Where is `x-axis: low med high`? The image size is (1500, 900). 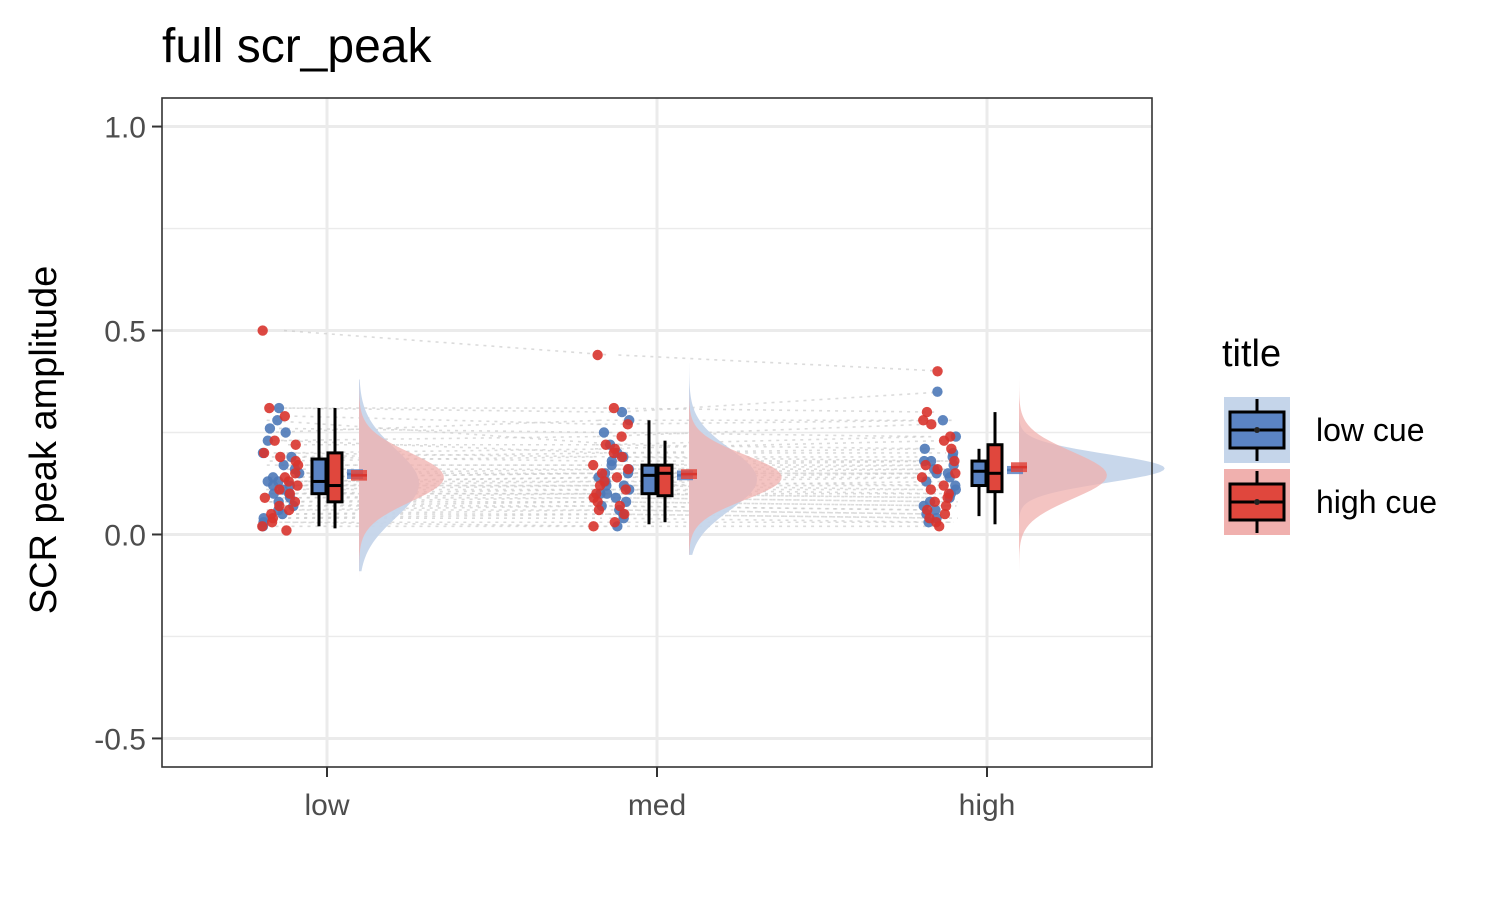
x-axis: low med high is located at coordinates (659, 794).